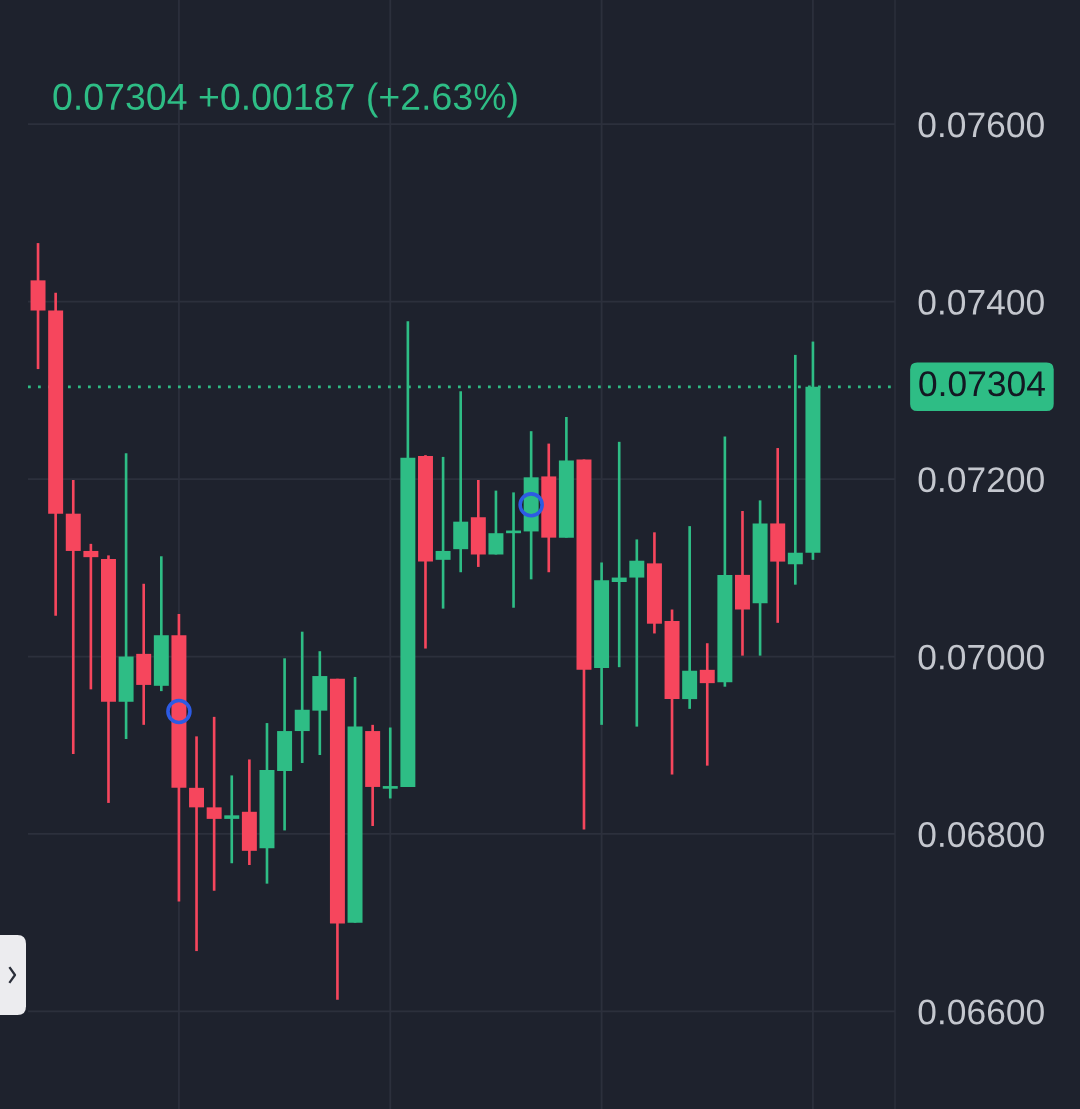 This screenshot has width=1080, height=1109. I want to click on y-tick-label: 0.07400, so click(981, 302).